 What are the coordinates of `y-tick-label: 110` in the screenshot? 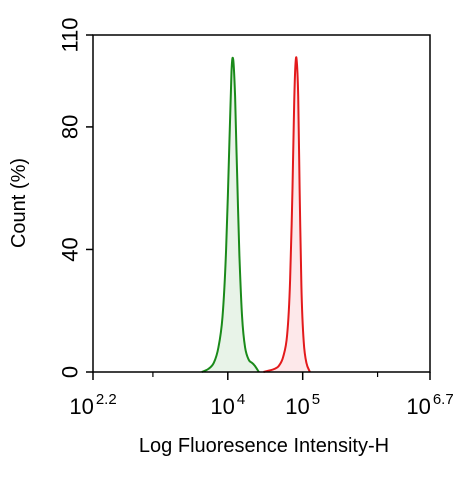 It's located at (70, 34).